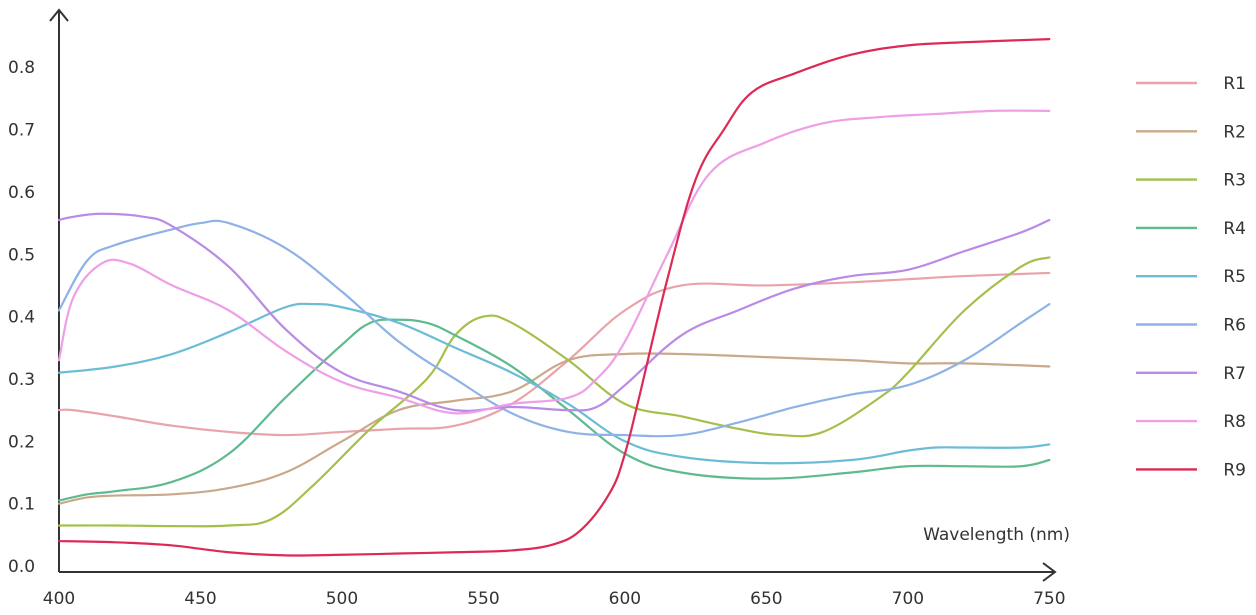  What do you see at coordinates (1234, 422) in the screenshot?
I see `legend-label-r8: R8` at bounding box center [1234, 422].